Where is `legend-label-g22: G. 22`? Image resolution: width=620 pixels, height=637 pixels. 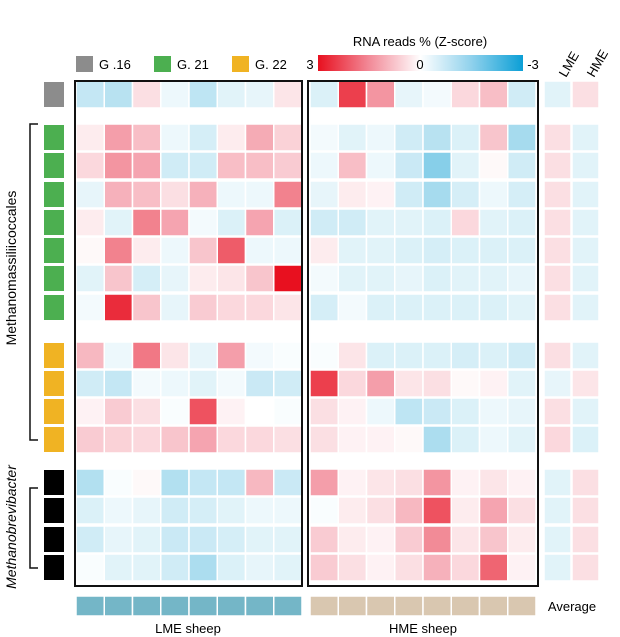
legend-label-g22: G. 22 is located at coordinates (271, 64).